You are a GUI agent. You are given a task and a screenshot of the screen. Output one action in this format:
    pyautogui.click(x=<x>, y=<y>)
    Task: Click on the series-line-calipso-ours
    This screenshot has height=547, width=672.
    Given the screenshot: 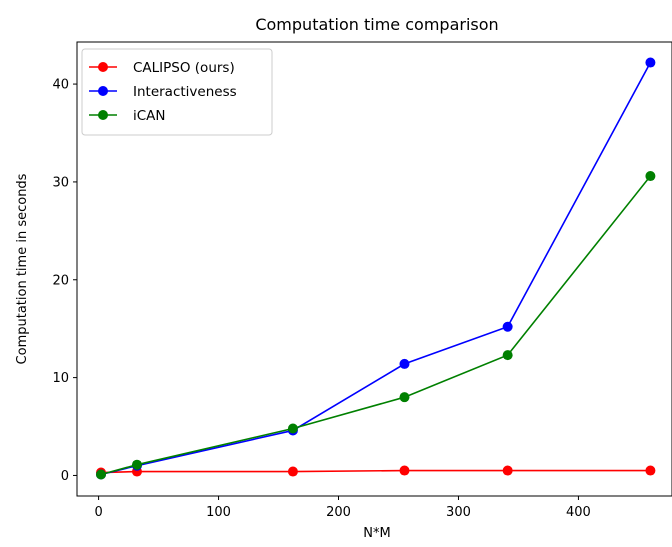 What is the action you would take?
    pyautogui.click(x=375, y=471)
    